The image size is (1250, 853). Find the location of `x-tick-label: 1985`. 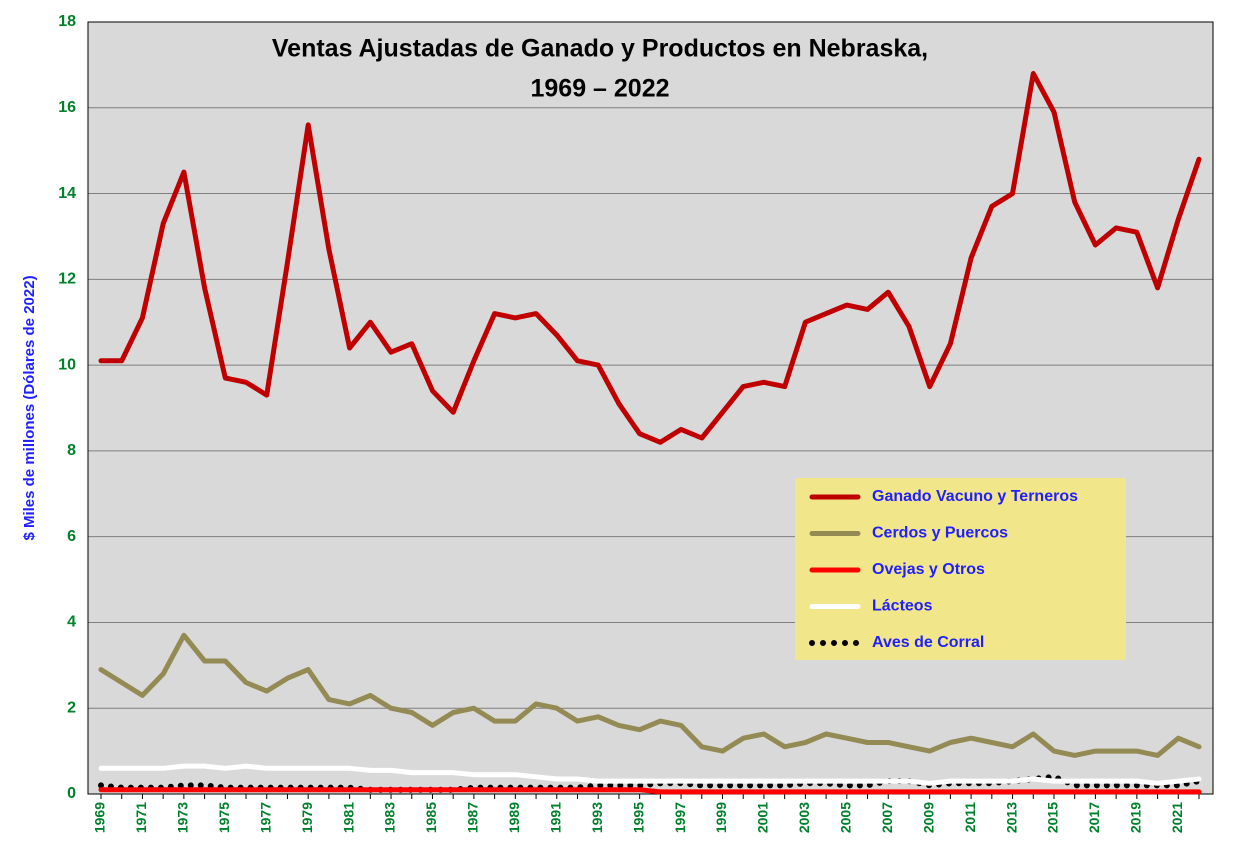

x-tick-label: 1985 is located at coordinates (431, 817).